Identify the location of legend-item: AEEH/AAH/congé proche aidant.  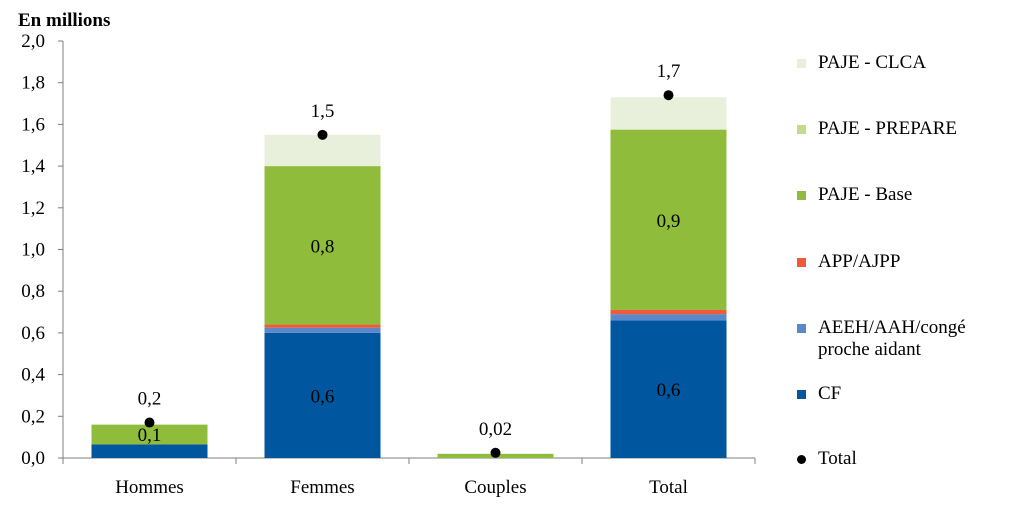
(881, 339).